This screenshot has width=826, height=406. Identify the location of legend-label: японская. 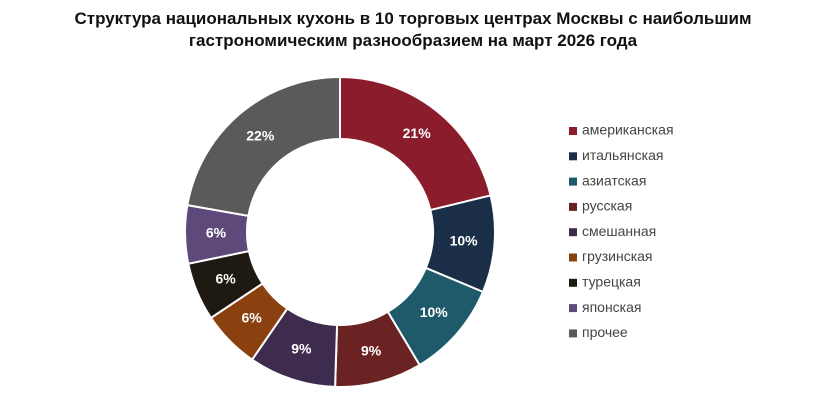
(611, 307).